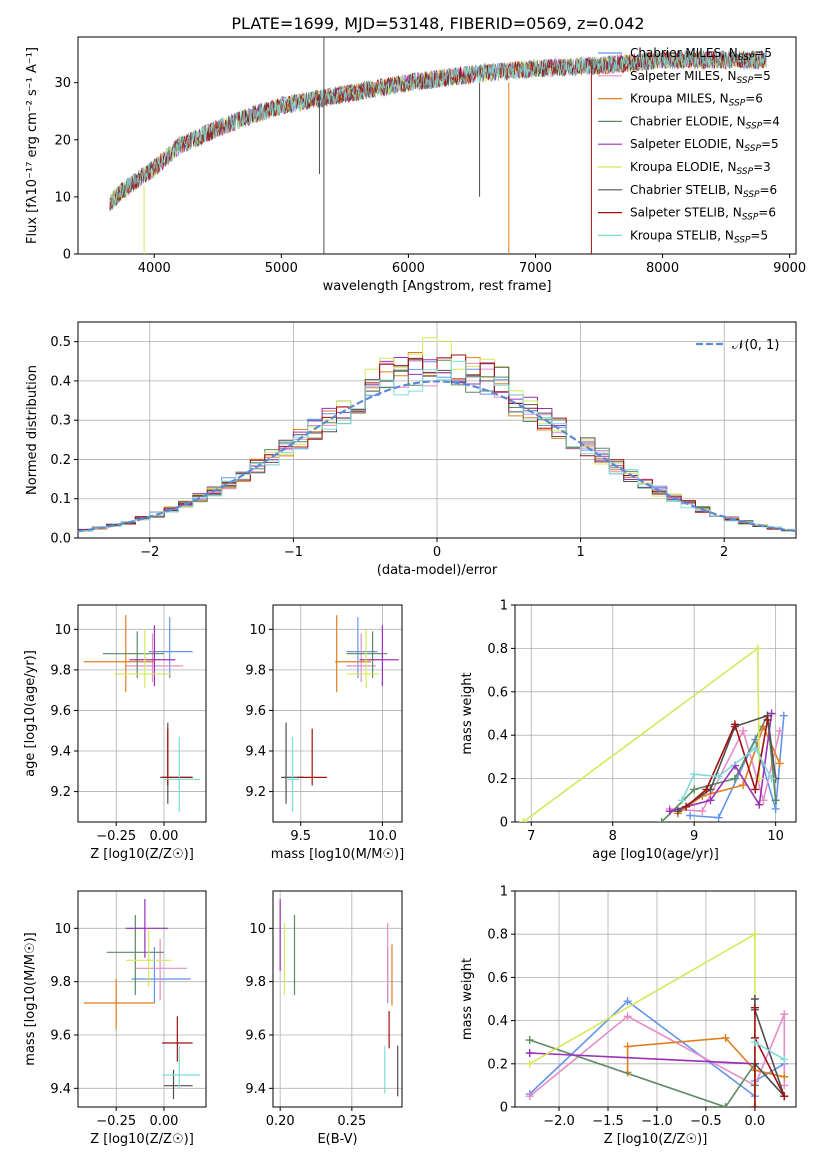 The width and height of the screenshot is (819, 1170). I want to click on x-tick-label: 4000, so click(154, 268).